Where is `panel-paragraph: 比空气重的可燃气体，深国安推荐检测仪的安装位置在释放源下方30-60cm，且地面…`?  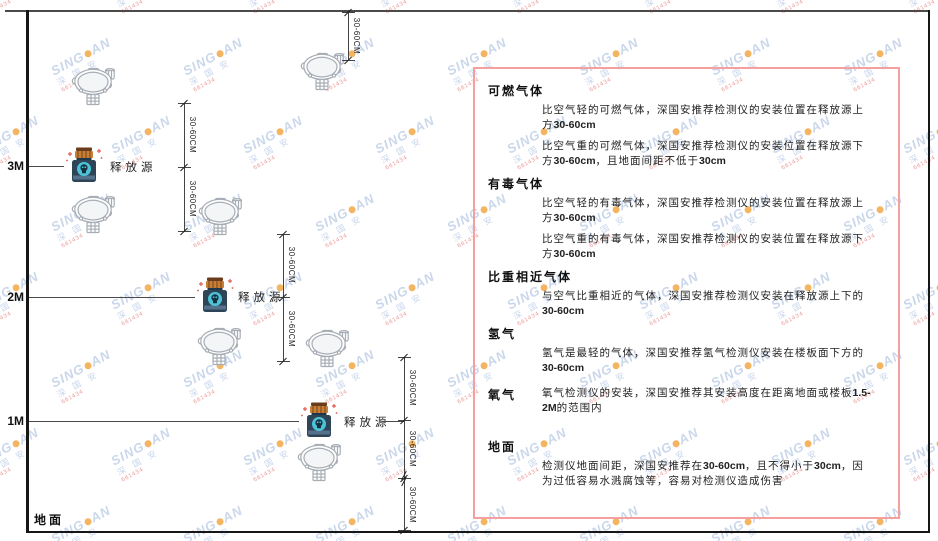
panel-paragraph: 比空气重的可燃气体，深国安推荐检测仪的安装位置在释放源下方30-60cm，且地面… is located at coordinates (707, 154).